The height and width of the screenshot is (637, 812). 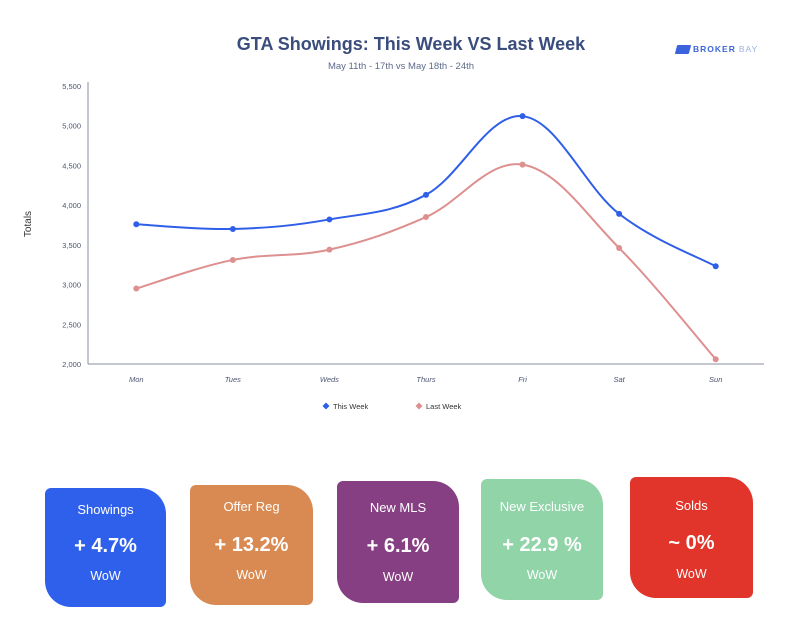 I want to click on kpi-value: + 6.1%, so click(x=398, y=546).